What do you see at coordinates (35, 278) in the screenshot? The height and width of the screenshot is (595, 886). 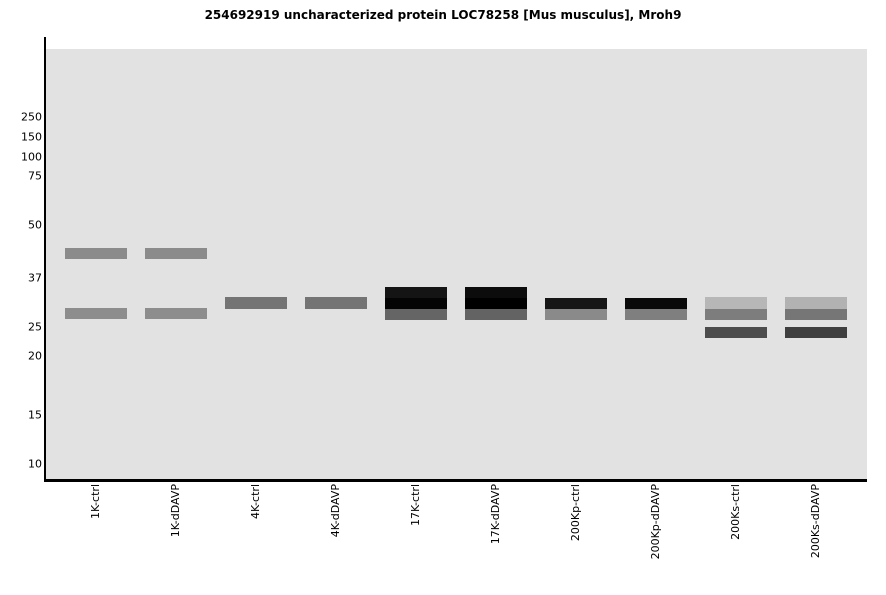 I see `y-tick-label: 37` at bounding box center [35, 278].